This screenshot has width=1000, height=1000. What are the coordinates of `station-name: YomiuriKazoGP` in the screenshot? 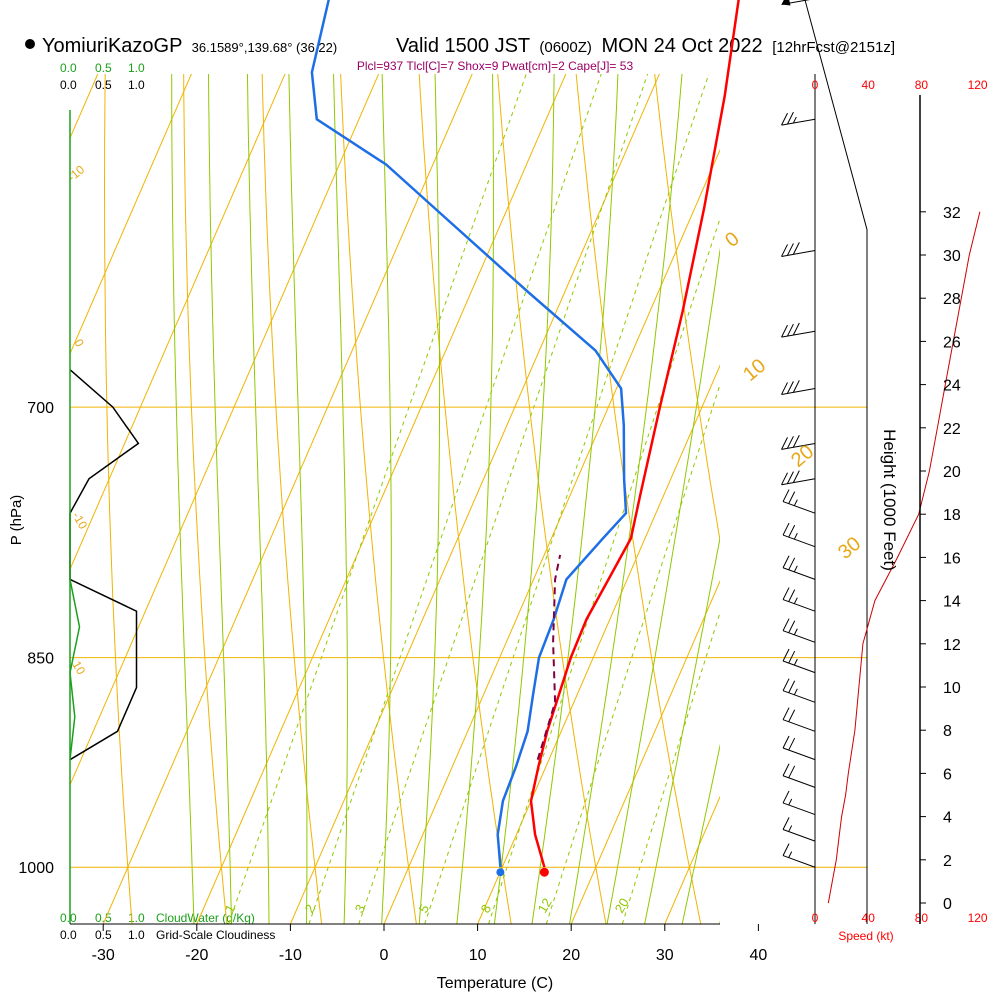 It's located at (112, 46).